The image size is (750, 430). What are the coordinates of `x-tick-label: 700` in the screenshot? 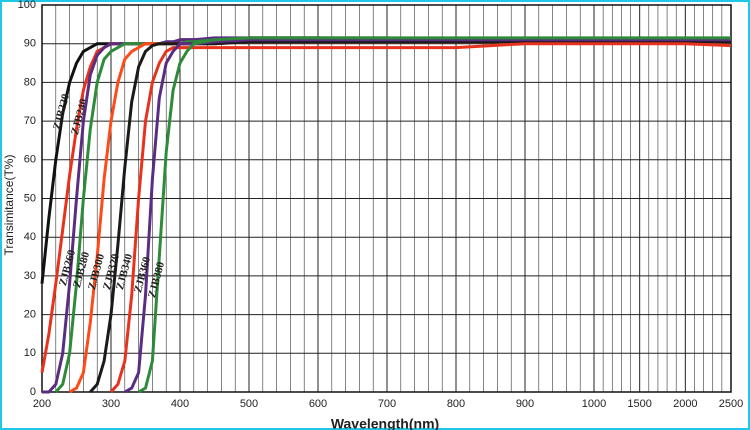 It's located at (387, 404).